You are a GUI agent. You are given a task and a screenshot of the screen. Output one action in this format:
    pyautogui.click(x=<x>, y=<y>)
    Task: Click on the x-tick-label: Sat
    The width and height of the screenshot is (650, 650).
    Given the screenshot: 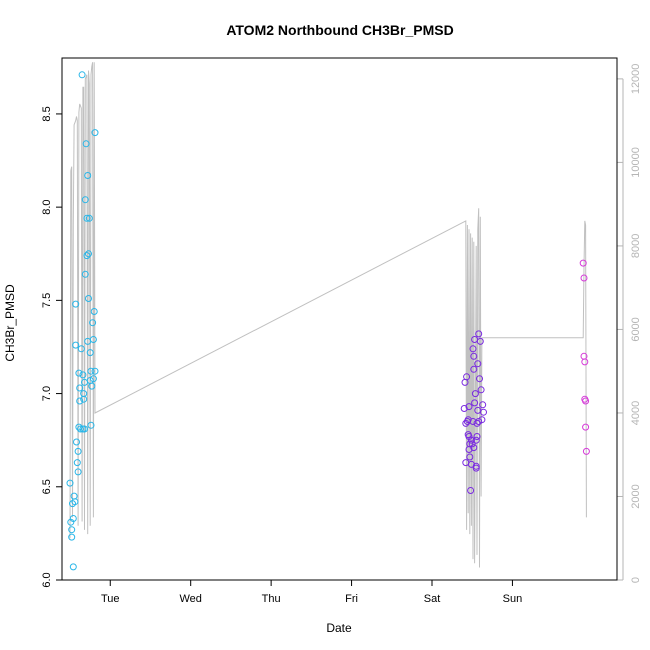 What is the action you would take?
    pyautogui.click(x=432, y=599)
    